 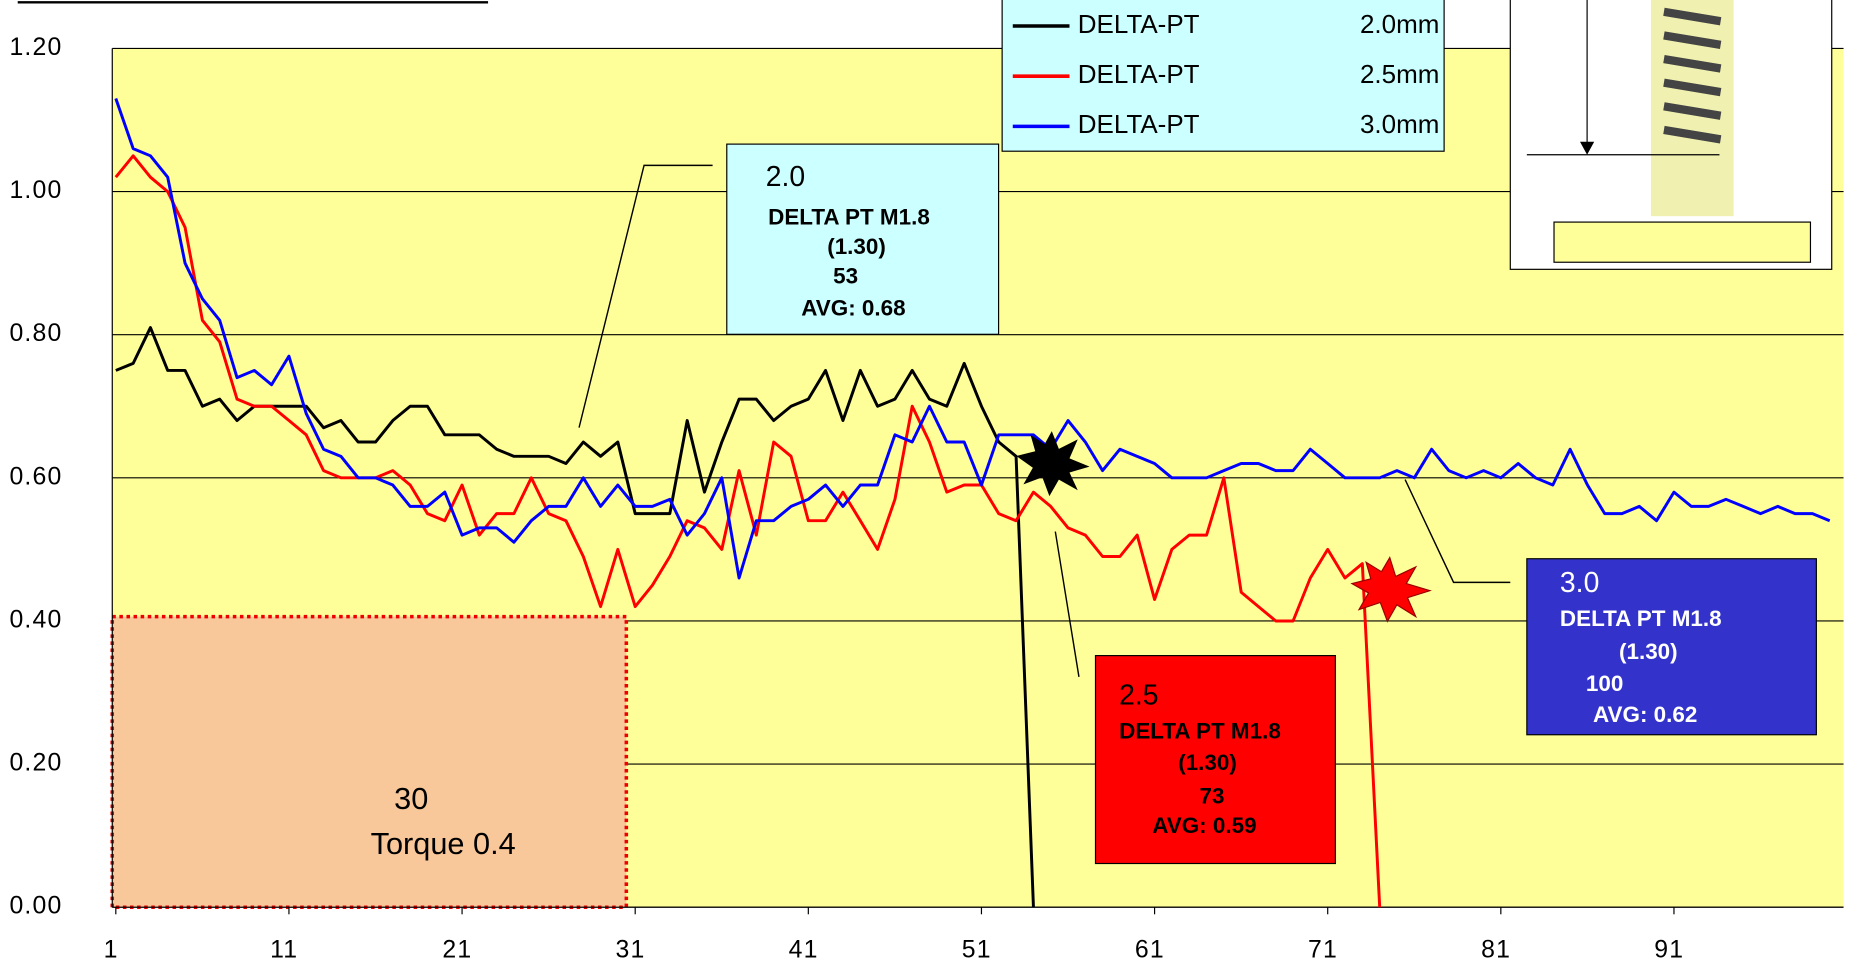 What do you see at coordinates (1323, 949) in the screenshot?
I see `x-tick-label: 71` at bounding box center [1323, 949].